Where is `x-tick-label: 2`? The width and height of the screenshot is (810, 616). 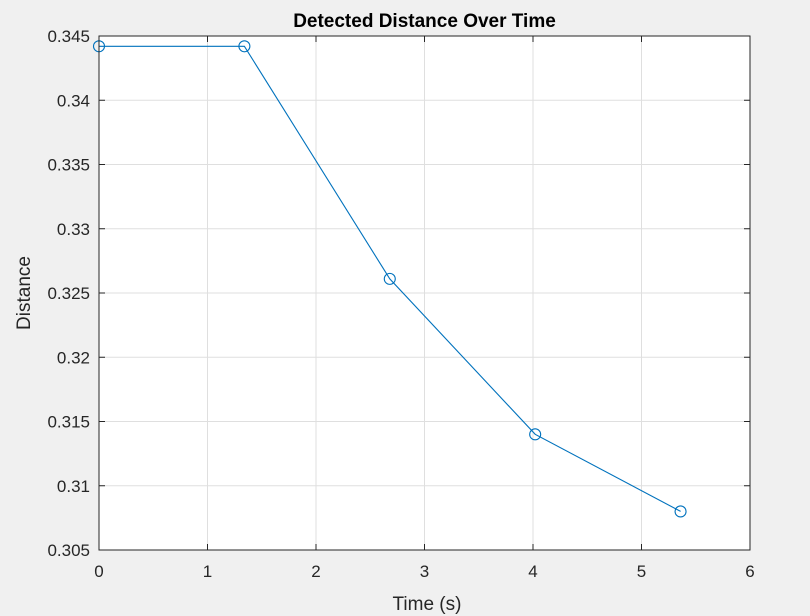 x-tick-label: 2 is located at coordinates (315, 571).